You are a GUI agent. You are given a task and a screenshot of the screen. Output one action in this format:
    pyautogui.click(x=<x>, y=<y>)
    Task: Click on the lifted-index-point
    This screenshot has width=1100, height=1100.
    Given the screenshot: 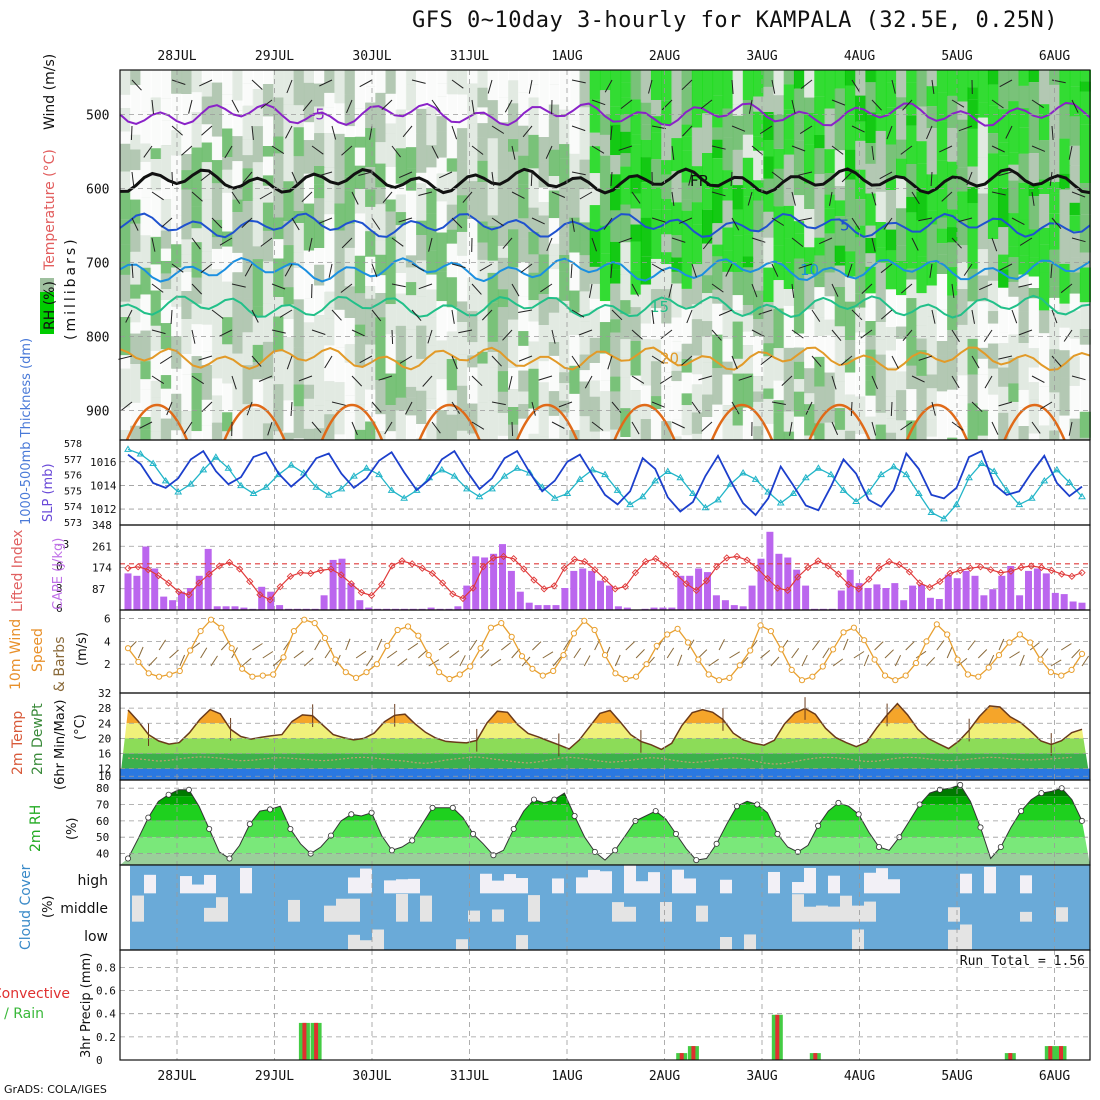 What is the action you would take?
    pyautogui.click(x=960, y=570)
    